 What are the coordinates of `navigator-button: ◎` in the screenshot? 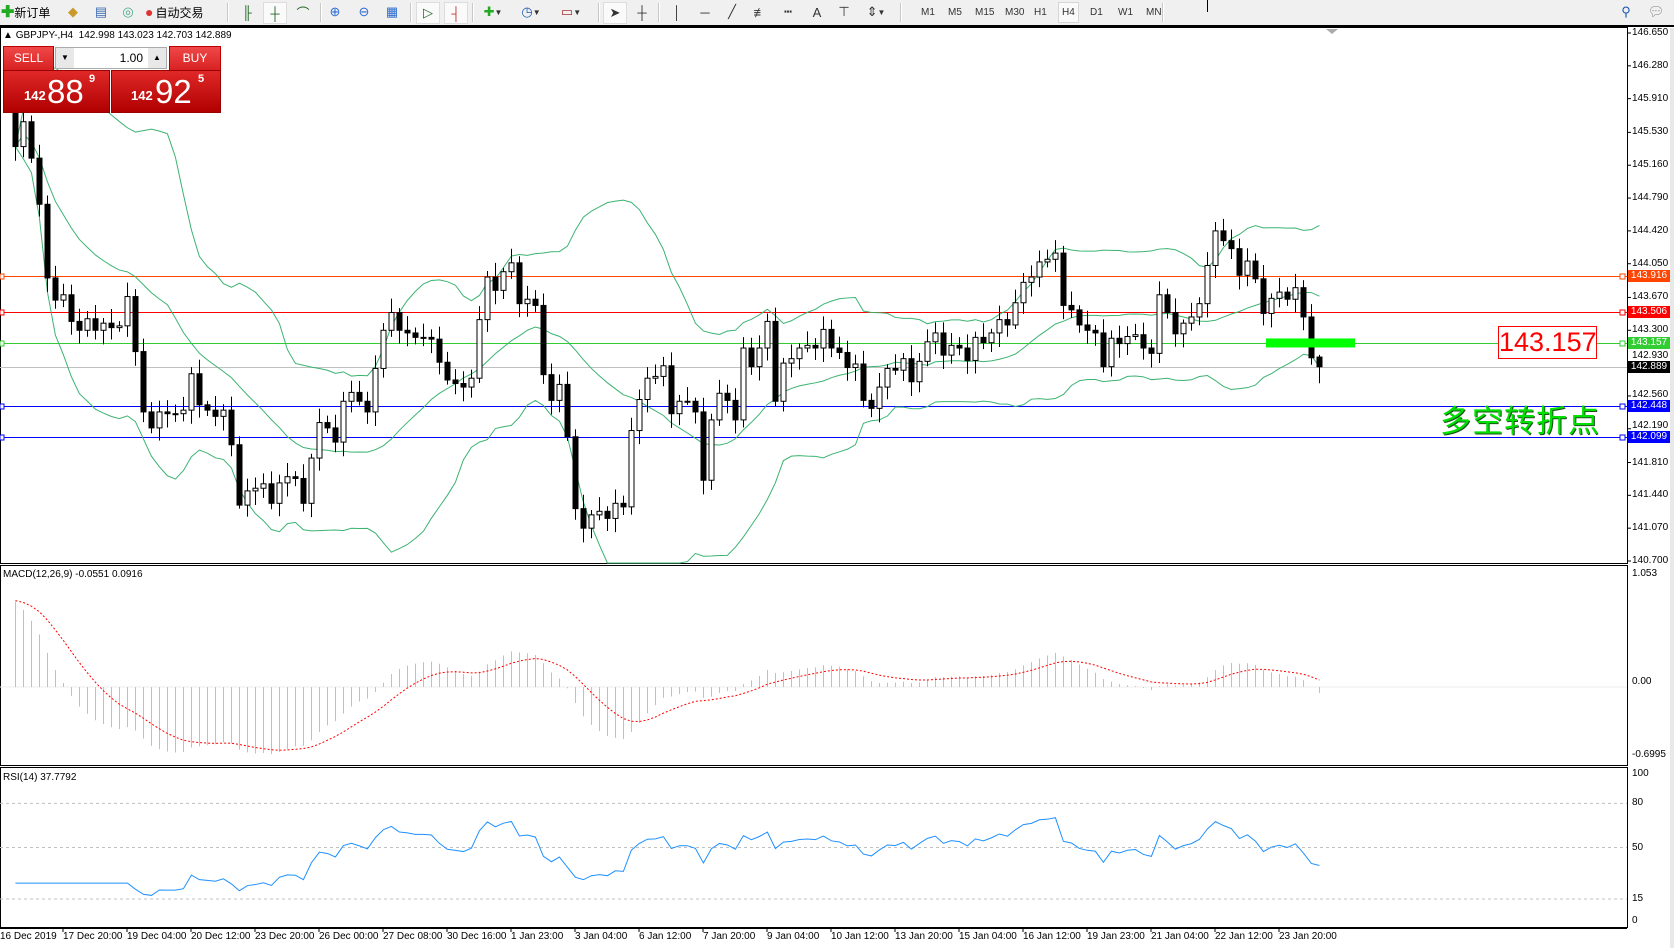 It's located at (128, 12).